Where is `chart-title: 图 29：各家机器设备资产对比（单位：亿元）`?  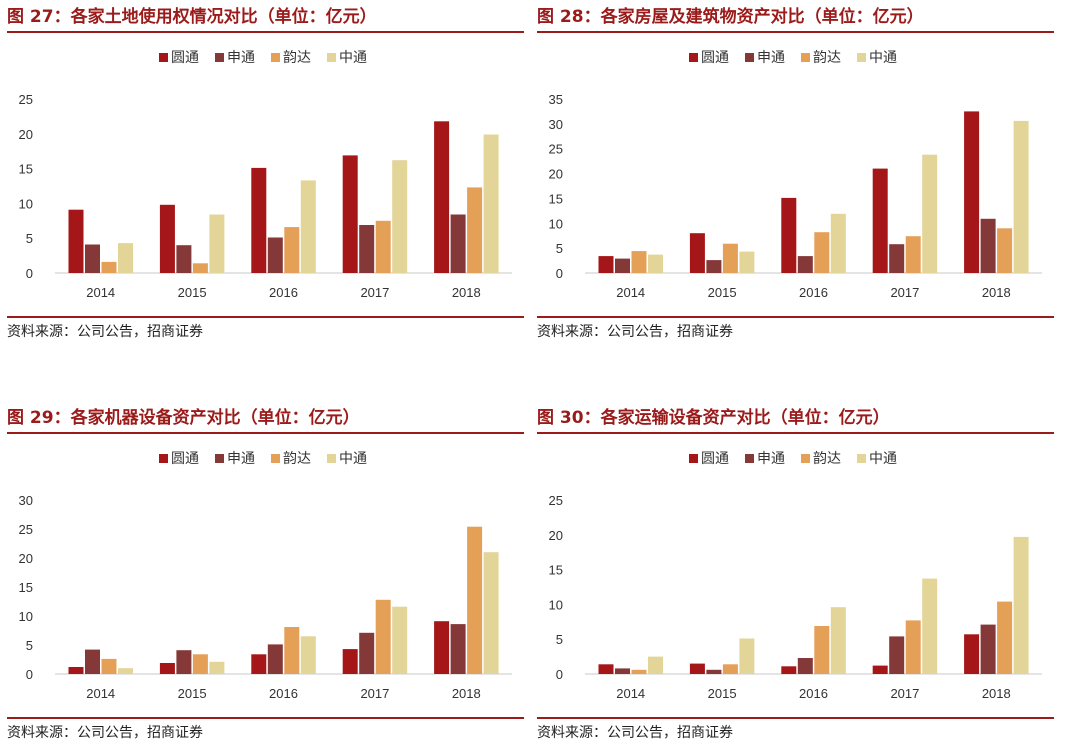 chart-title: 图 29：各家机器设备资产对比（单位：亿元） is located at coordinates (265, 420).